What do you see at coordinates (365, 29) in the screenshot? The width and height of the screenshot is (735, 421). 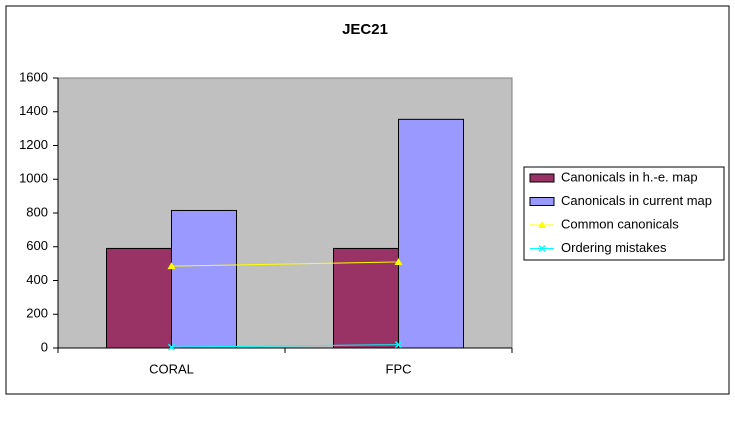 I see `chart-title: JEC21` at bounding box center [365, 29].